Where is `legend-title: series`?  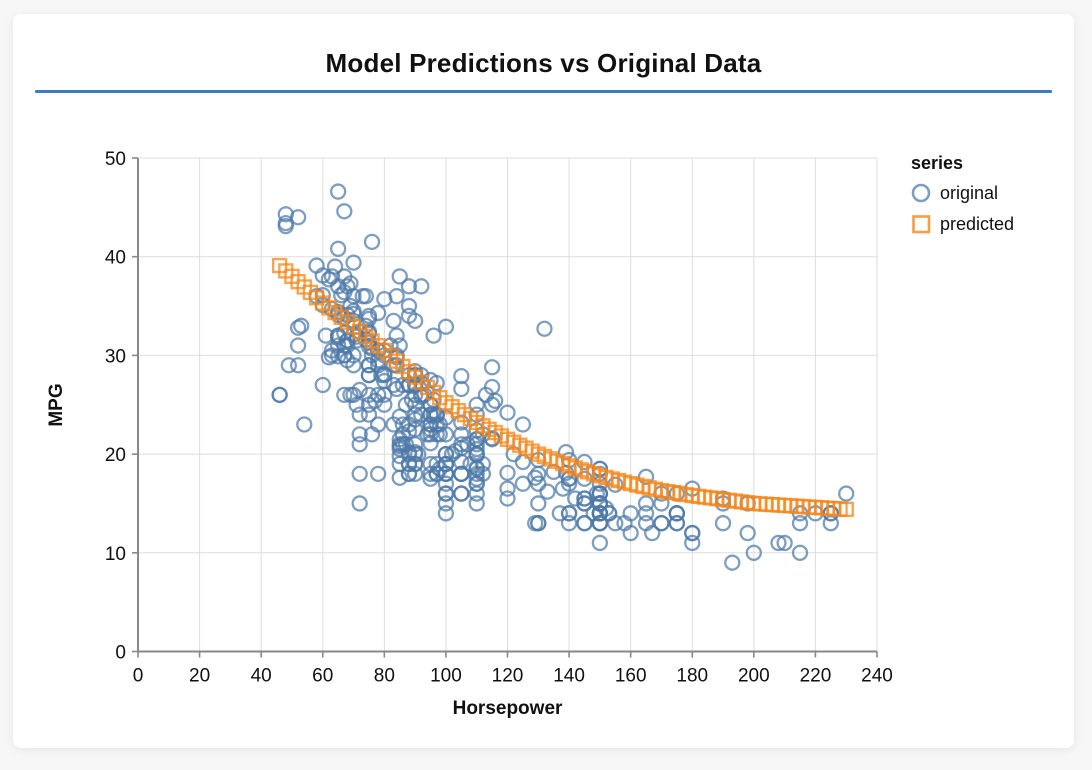 legend-title: series is located at coordinates (937, 163).